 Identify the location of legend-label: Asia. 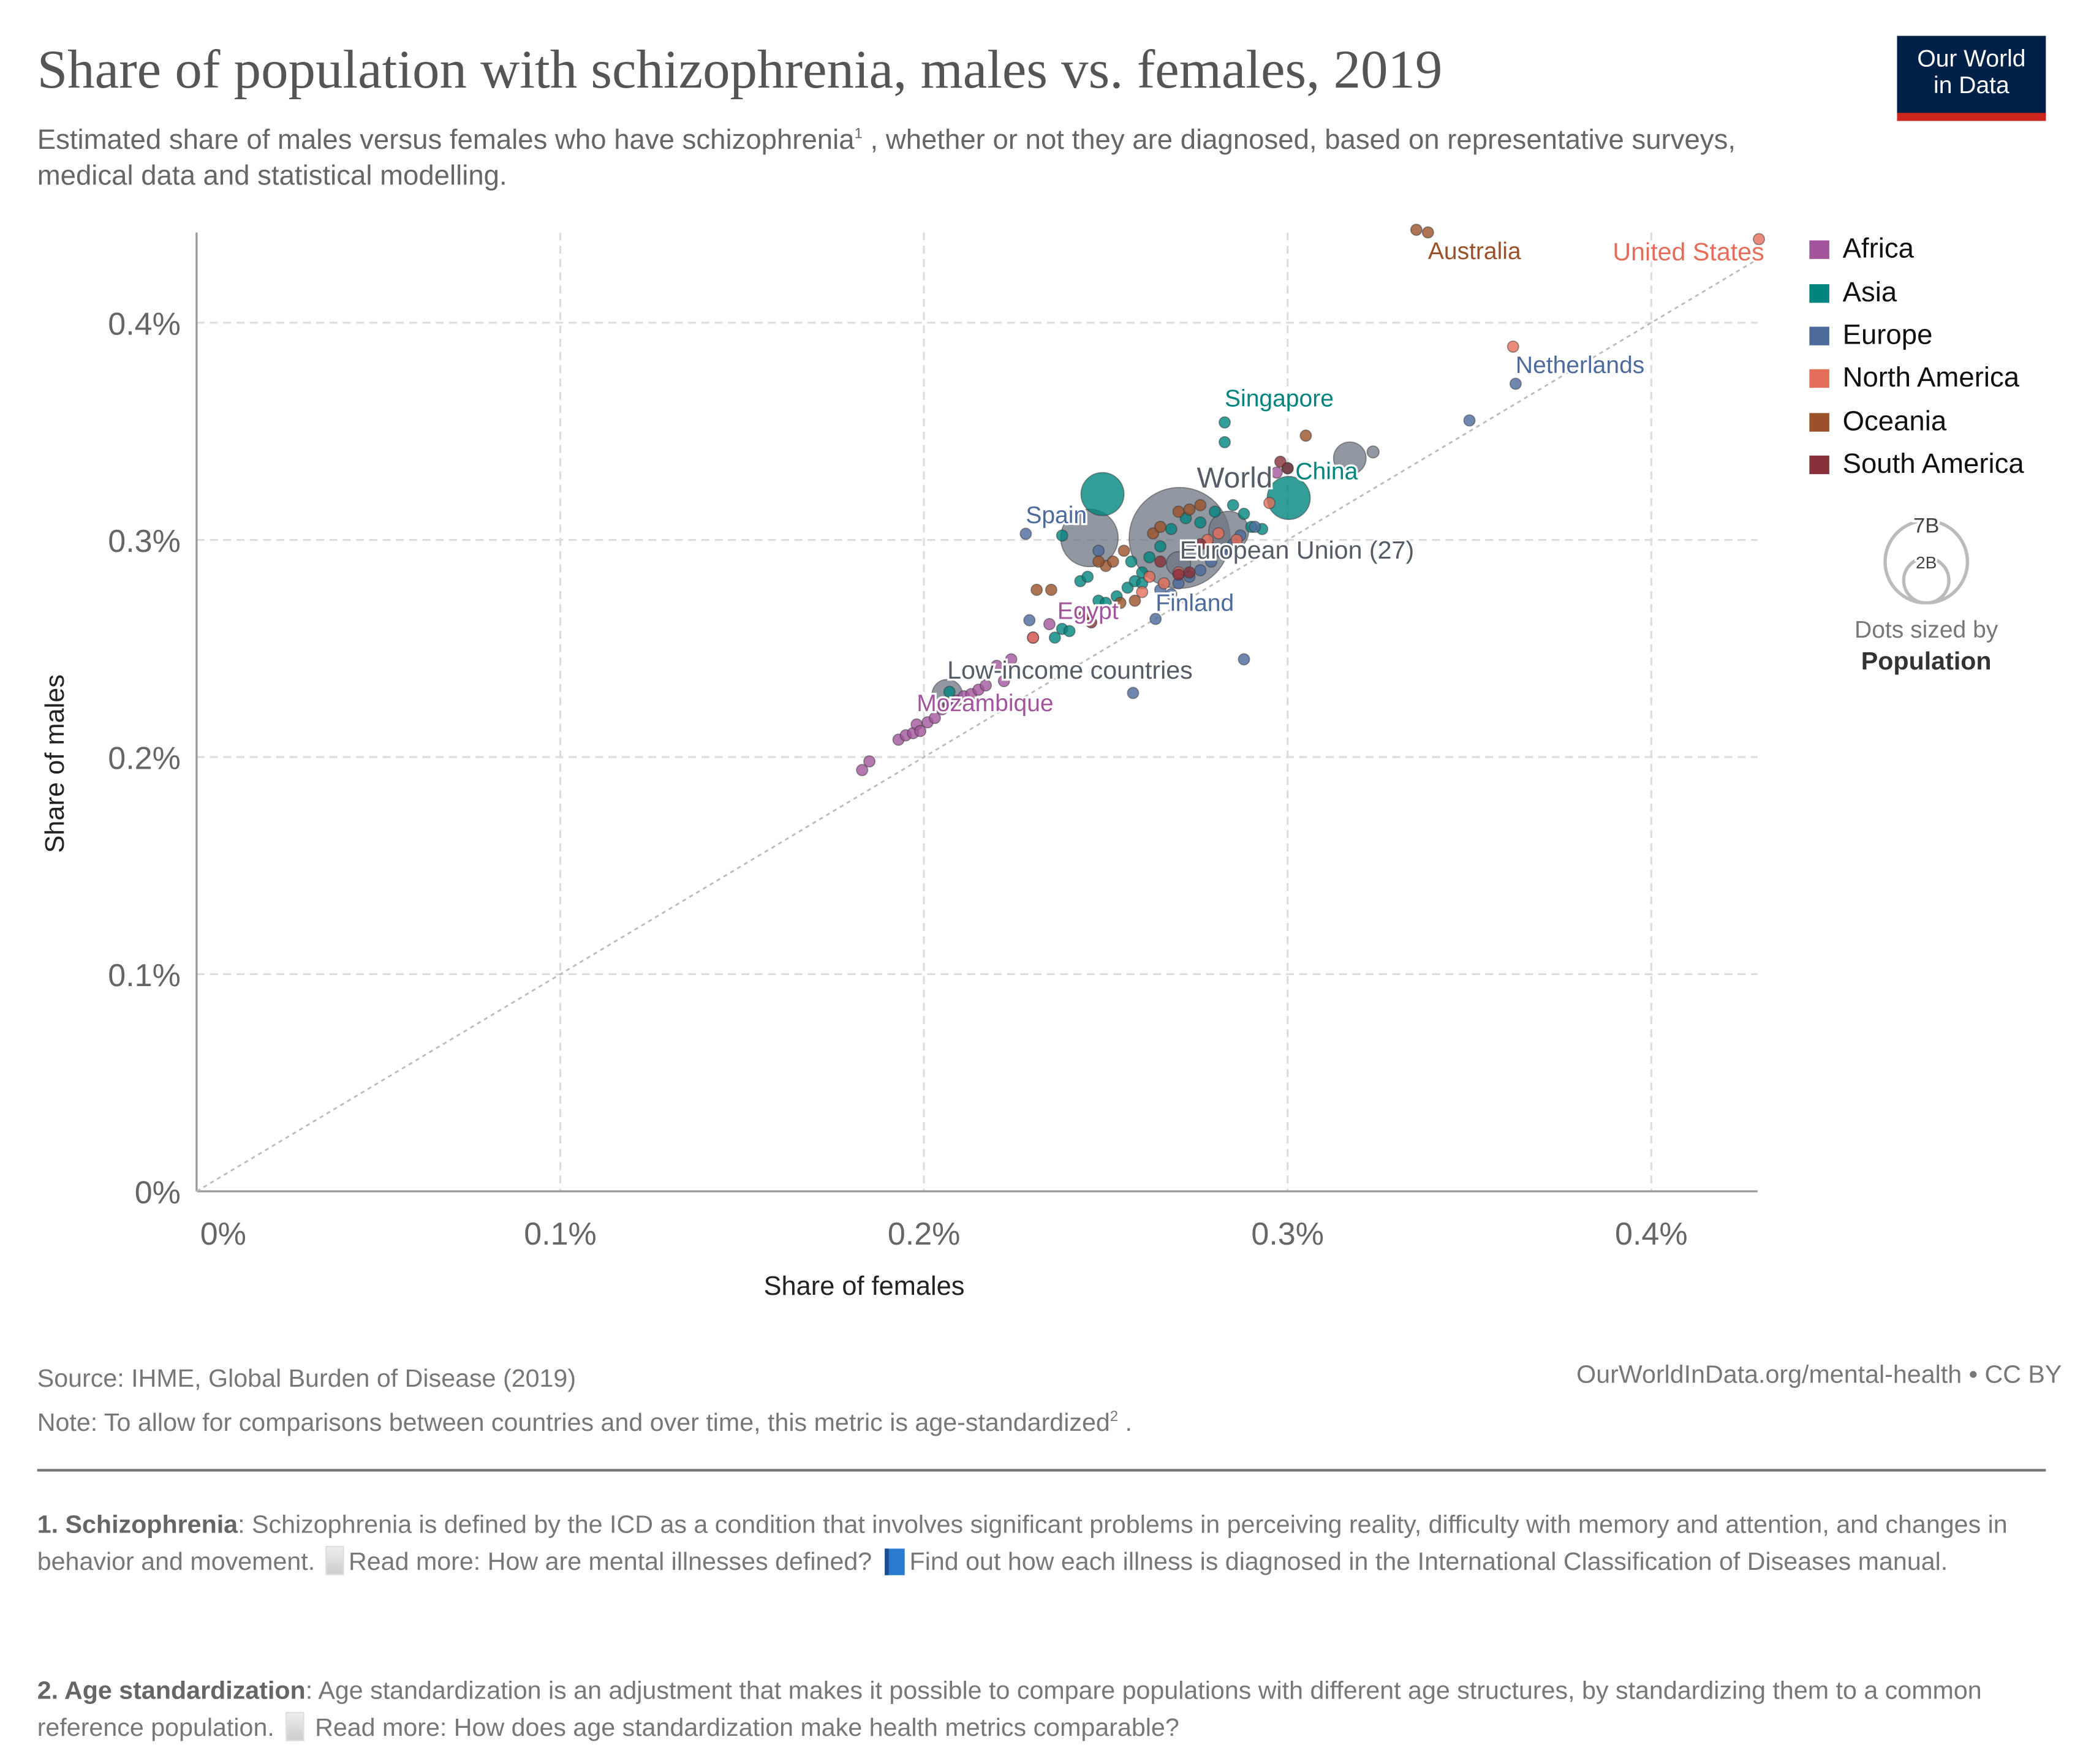
(1869, 292).